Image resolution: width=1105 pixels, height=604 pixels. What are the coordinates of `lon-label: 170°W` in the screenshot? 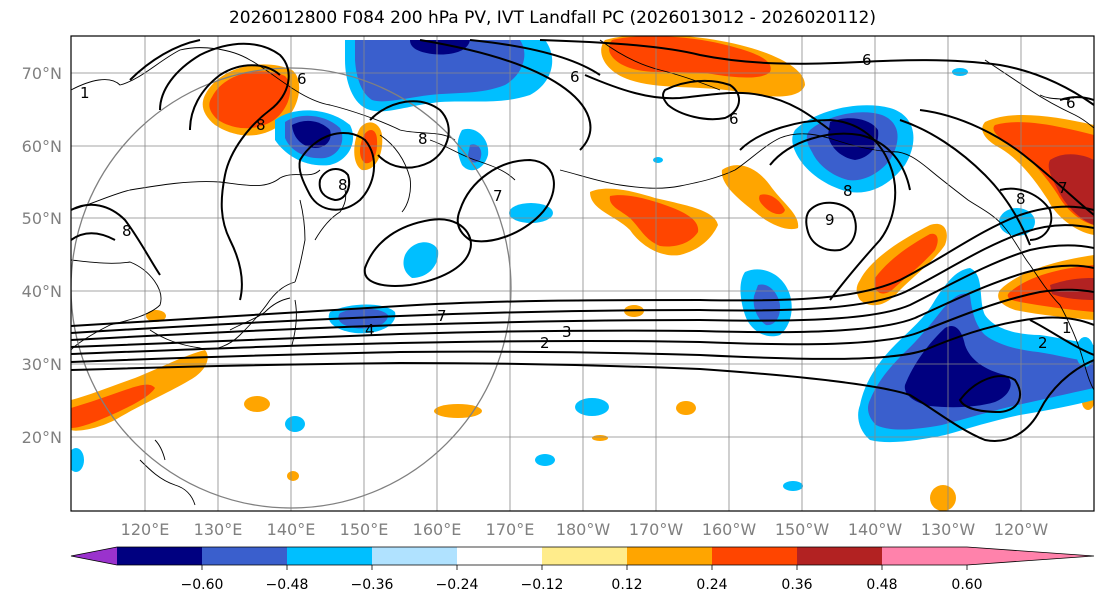 It's located at (656, 529).